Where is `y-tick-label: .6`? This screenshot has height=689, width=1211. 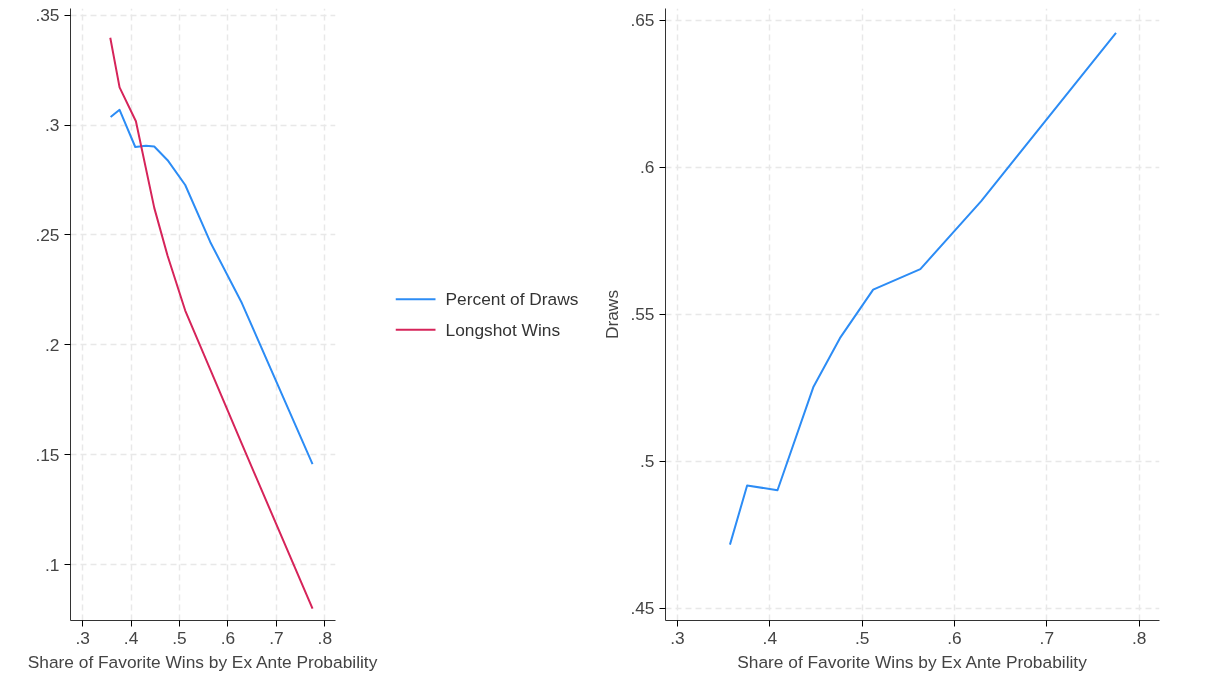
y-tick-label: .6 is located at coordinates (647, 167).